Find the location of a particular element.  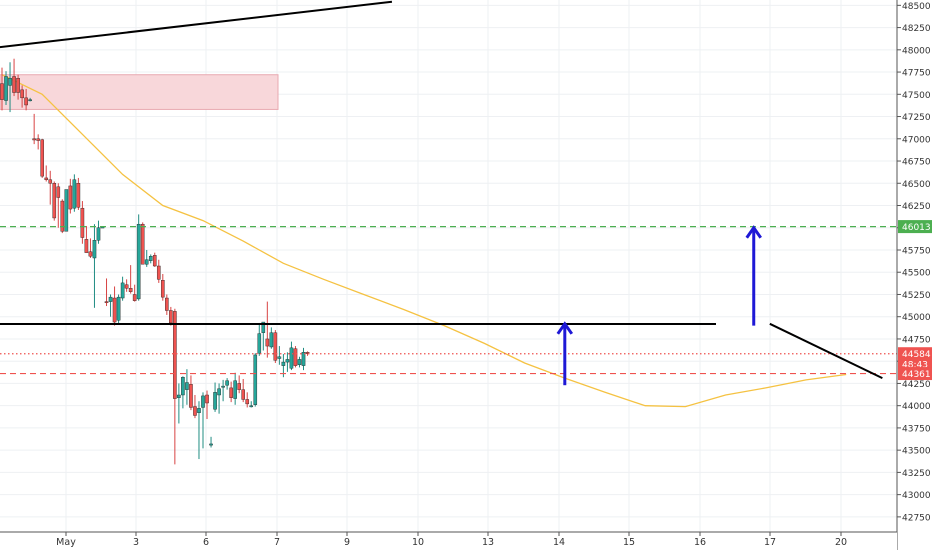

time-axis: May 3 6 7 9 10 13 14 15 16 17 20 is located at coordinates (448, 540).